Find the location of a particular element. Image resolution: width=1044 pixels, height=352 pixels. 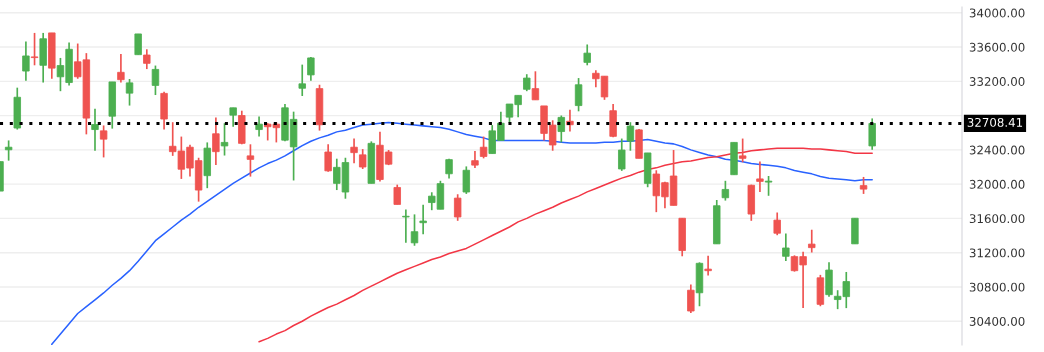

y-tick-label: 33600.00 is located at coordinates (997, 47).